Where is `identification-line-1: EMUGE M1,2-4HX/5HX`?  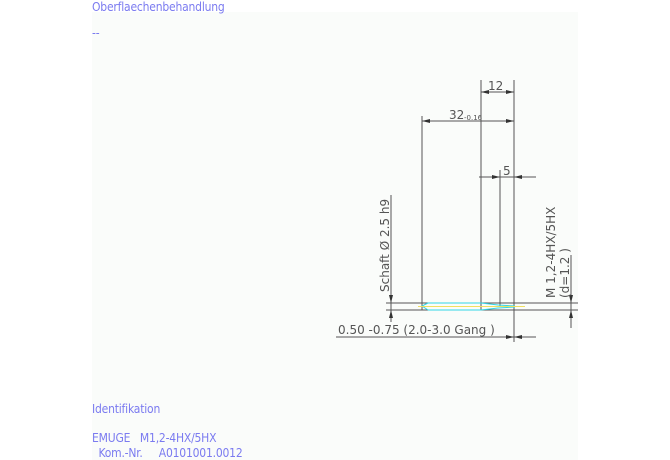
identification-line-1: EMUGE M1,2-4HX/5HX is located at coordinates (154, 438).